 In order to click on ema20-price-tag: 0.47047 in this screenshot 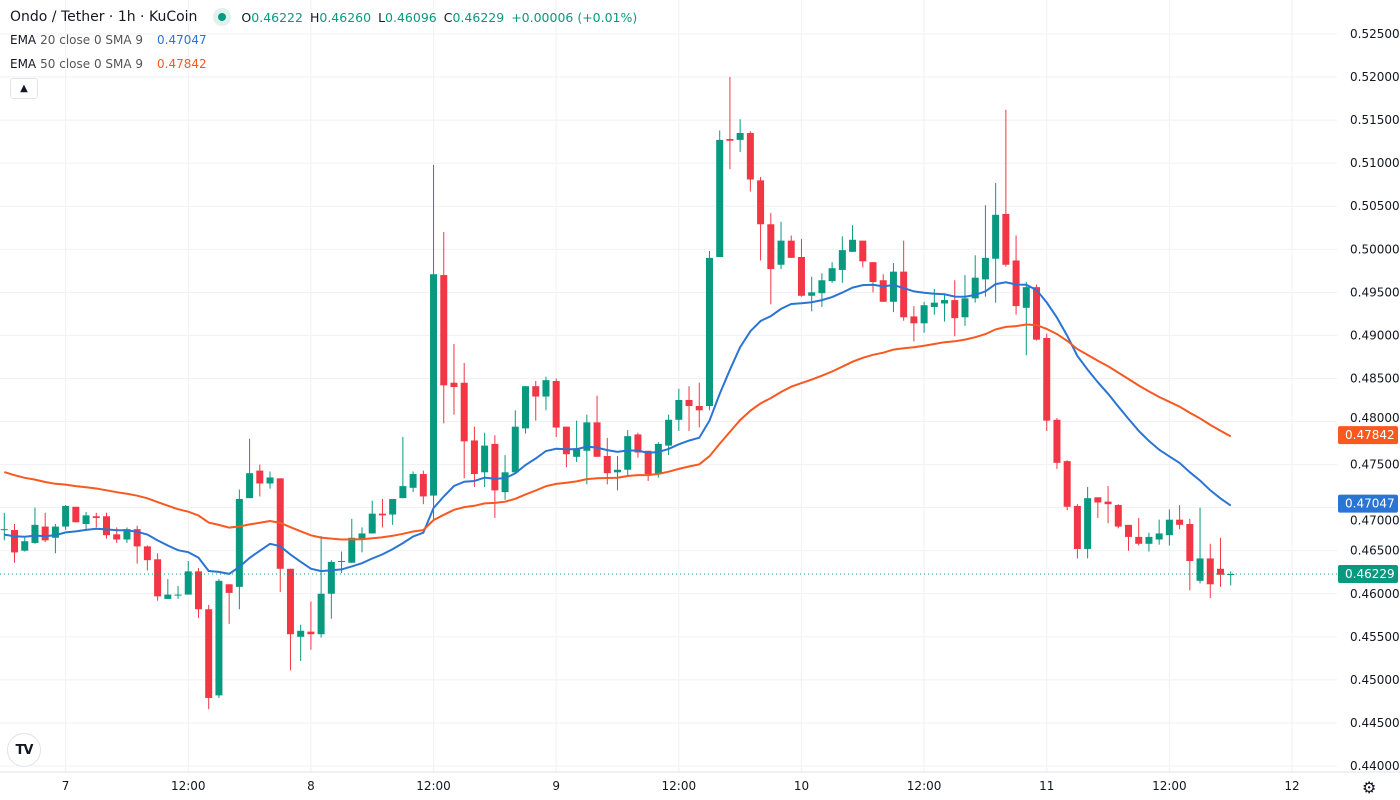, I will do `click(1370, 504)`.